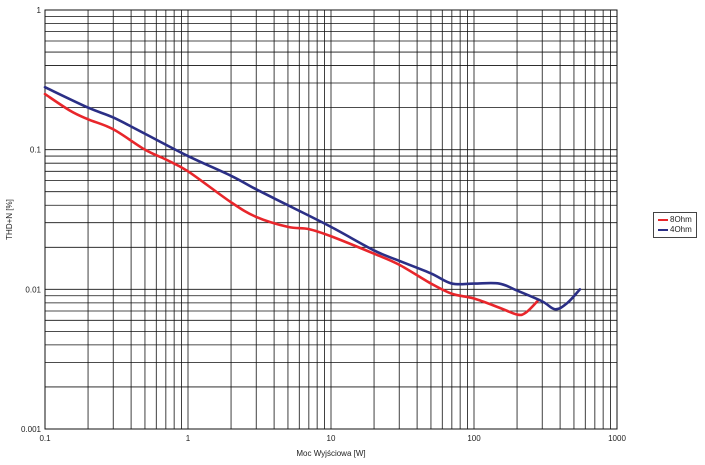 The width and height of the screenshot is (705, 465). Describe the element at coordinates (39, 10) in the screenshot. I see `y-tick-label: 1` at that location.